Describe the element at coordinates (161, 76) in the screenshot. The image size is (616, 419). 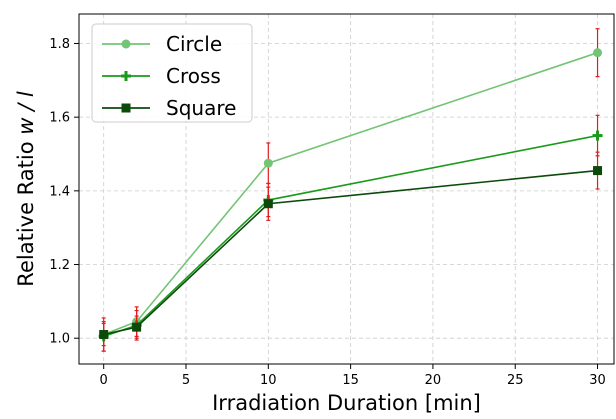
I see `legend-entry-cross: Cross` at that location.